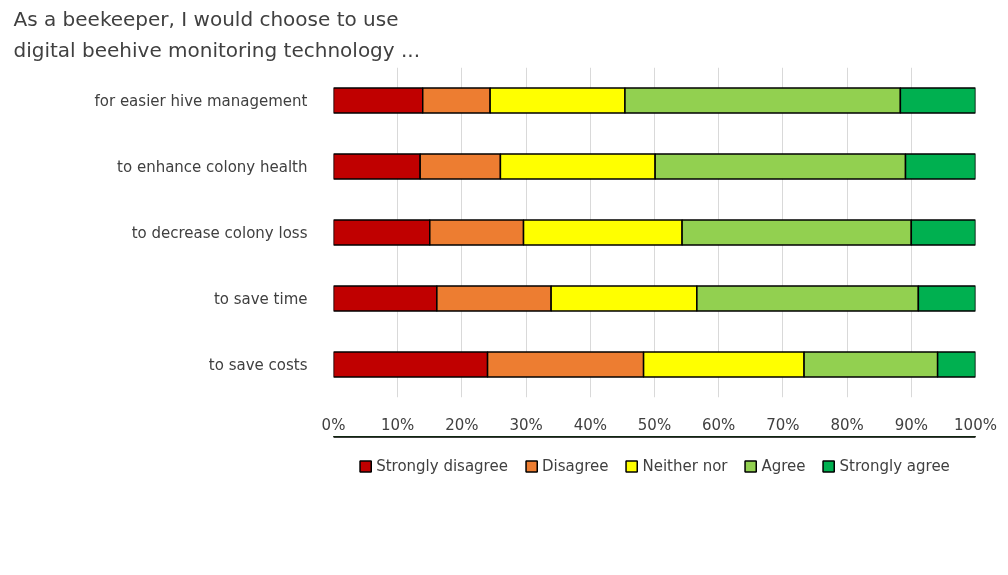  I want to click on x-tick-label: 20%, so click(462, 424).